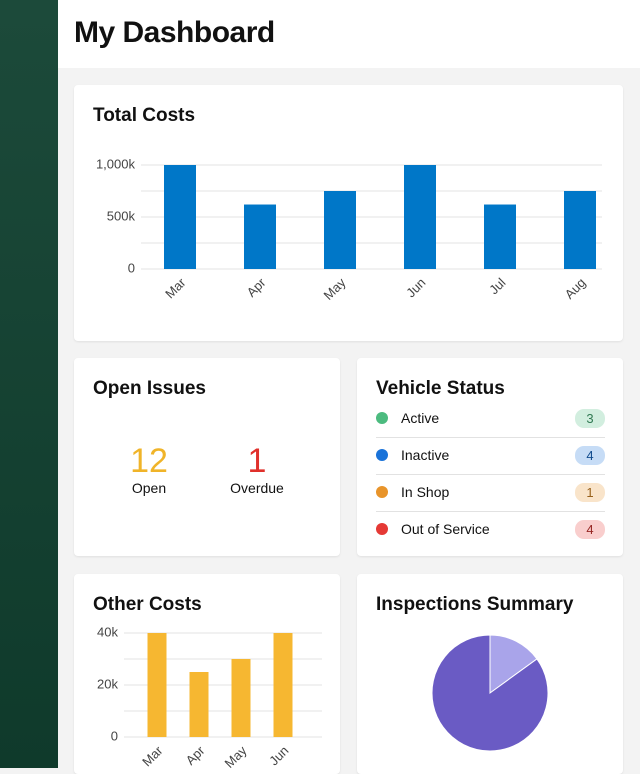 The width and height of the screenshot is (640, 774). Describe the element at coordinates (174, 32) in the screenshot. I see `page-title: My Dashboard` at that location.